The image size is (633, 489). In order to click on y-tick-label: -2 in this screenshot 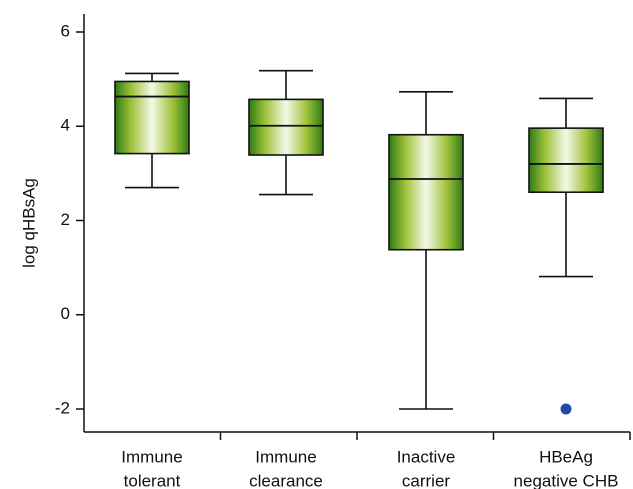, I will do `click(62, 407)`.